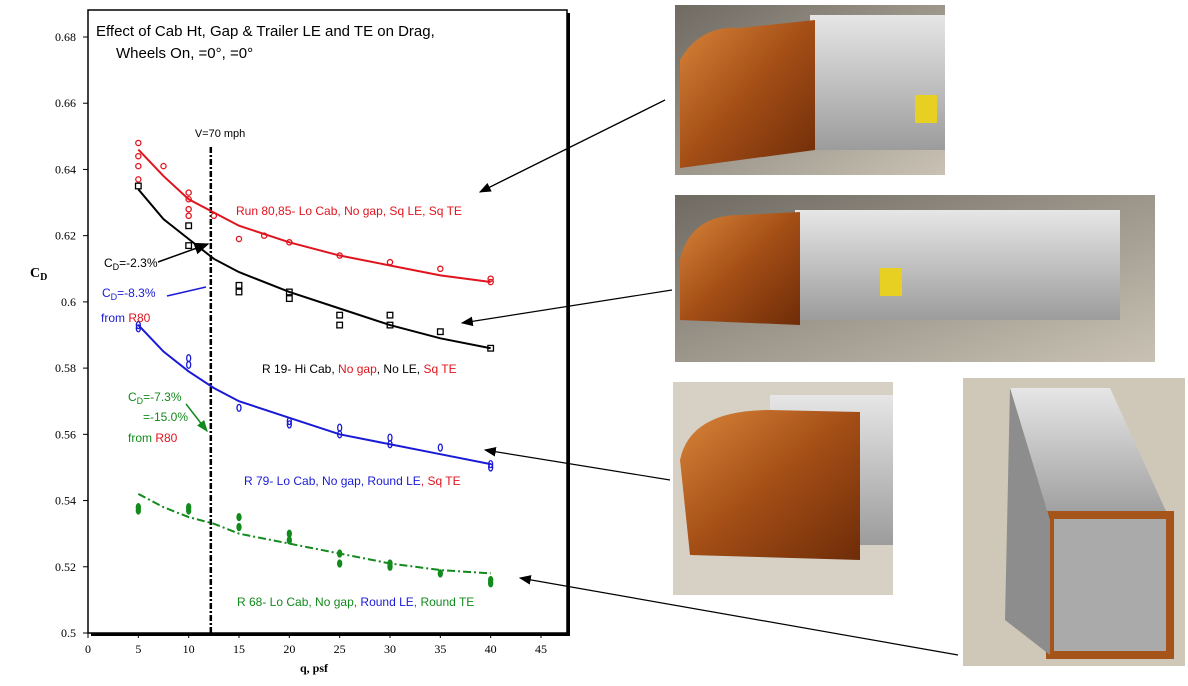 The width and height of the screenshot is (1188, 686). I want to click on annotation-part: No gap, so click(357, 369).